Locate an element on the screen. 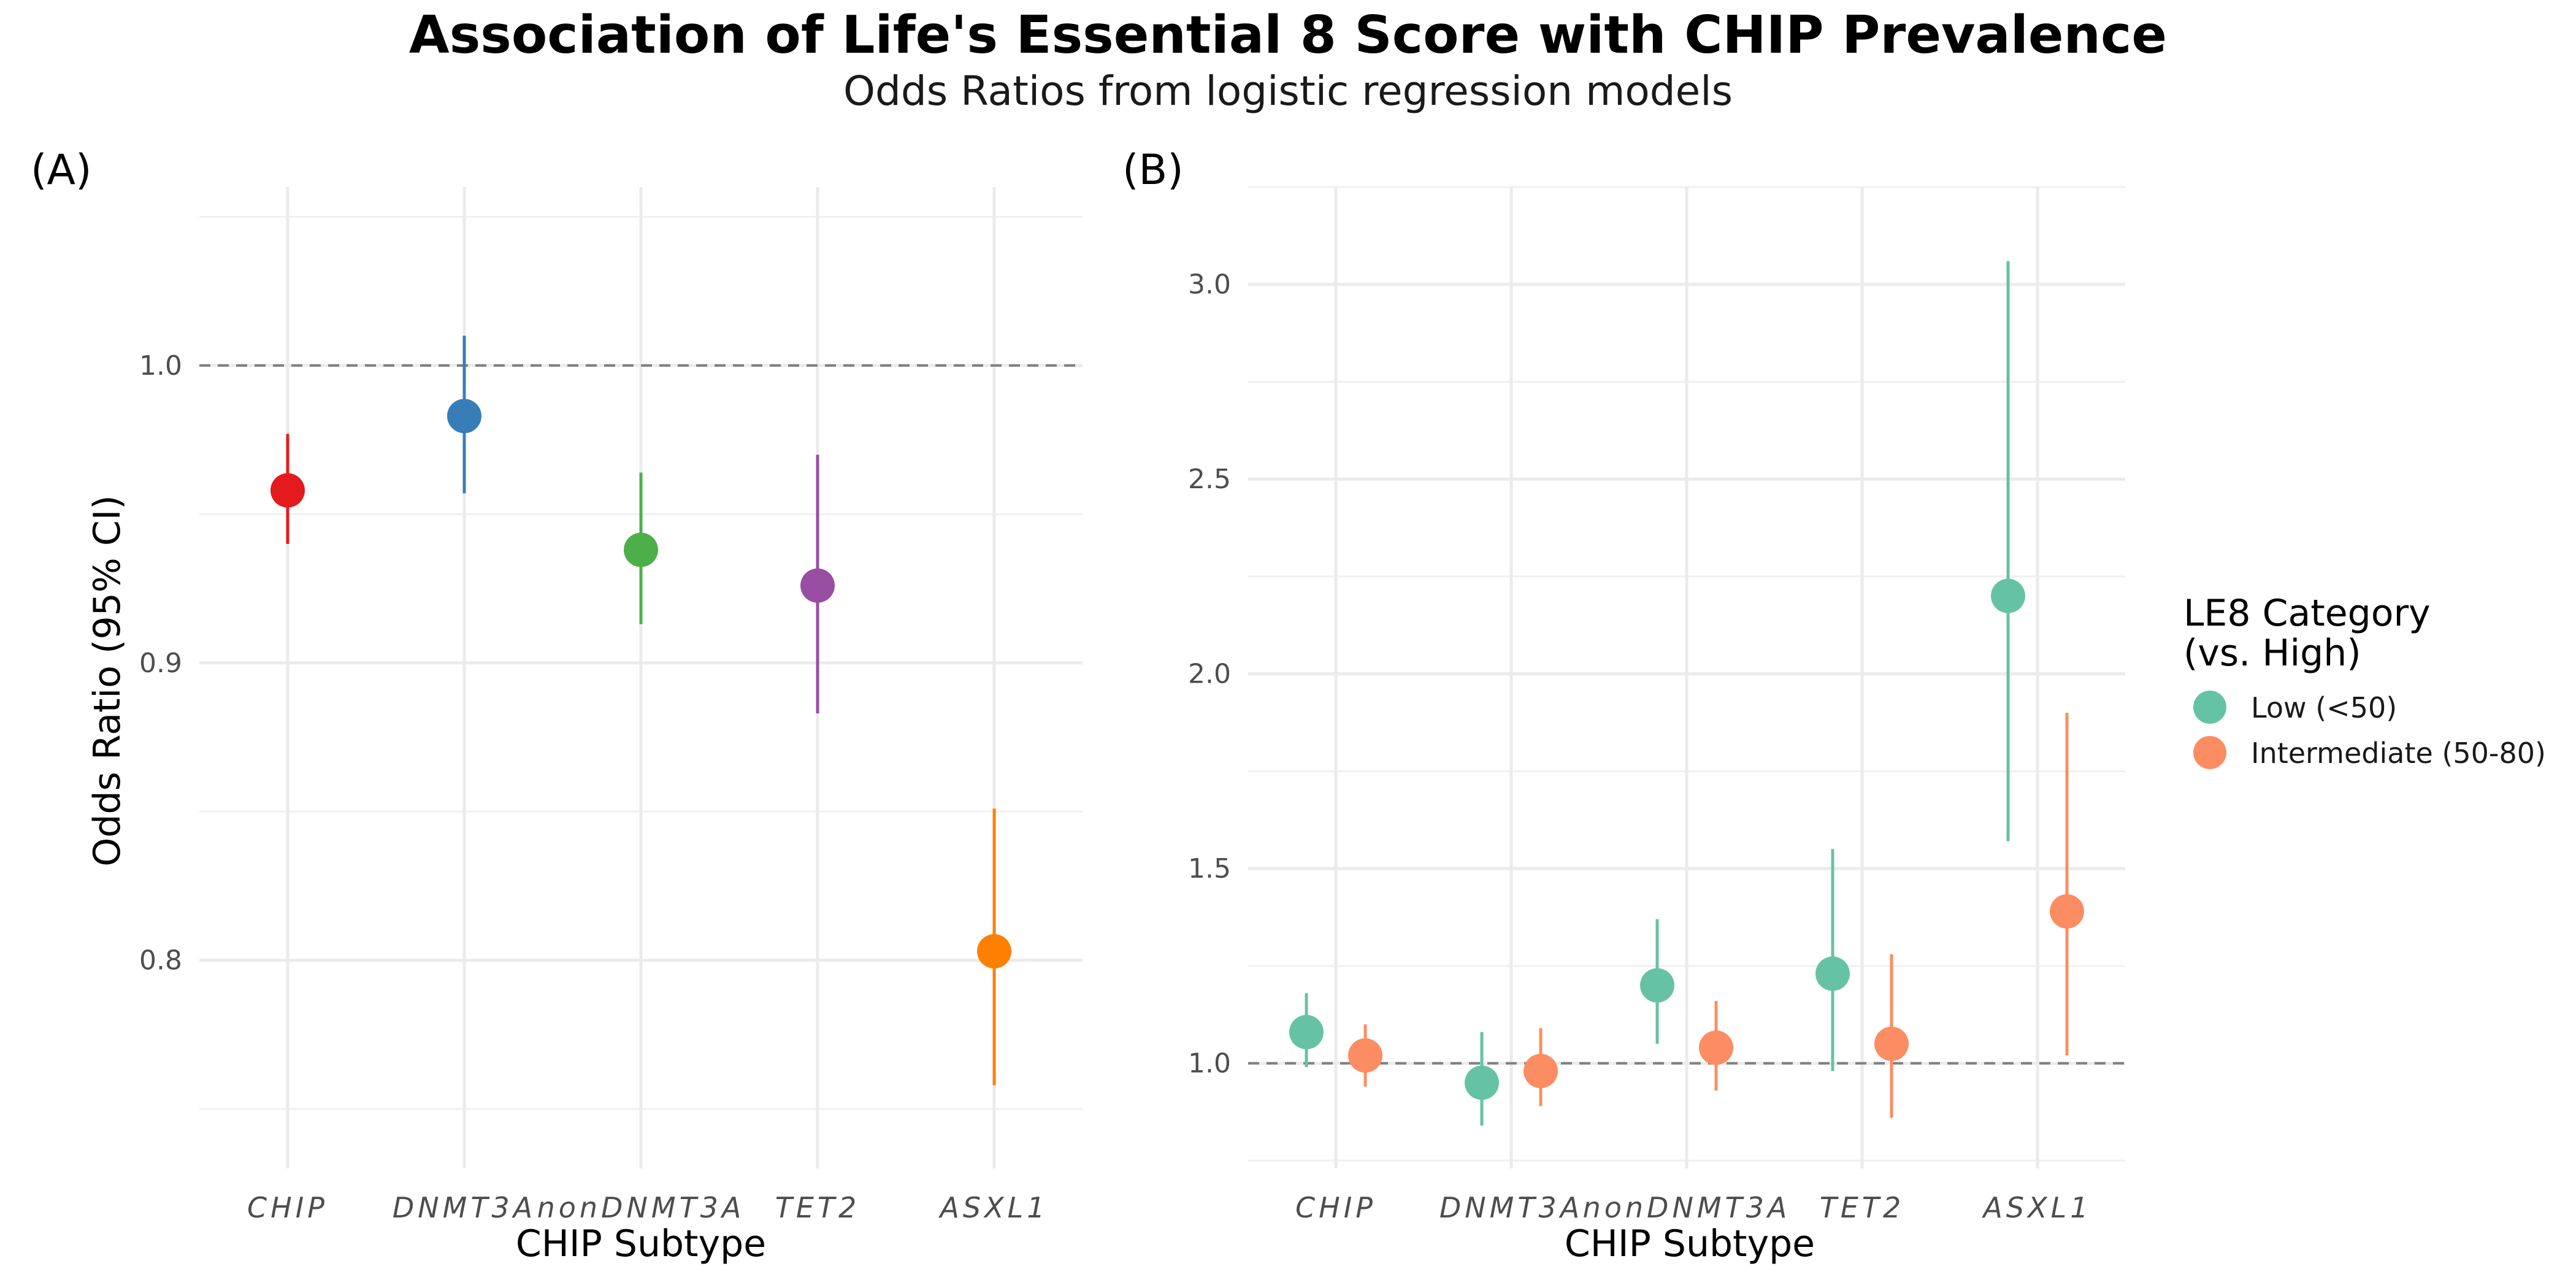 The height and width of the screenshot is (1288, 2576). y-tick-label: 3.0 is located at coordinates (1209, 285).